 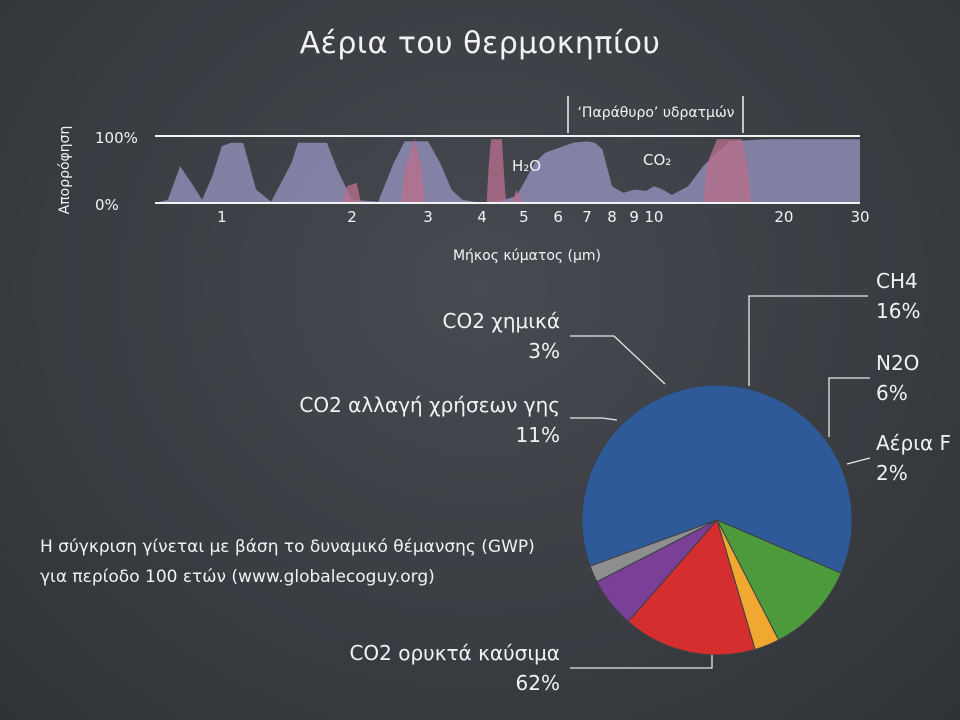 What do you see at coordinates (858, 461) in the screenshot?
I see `leader-f-gases` at bounding box center [858, 461].